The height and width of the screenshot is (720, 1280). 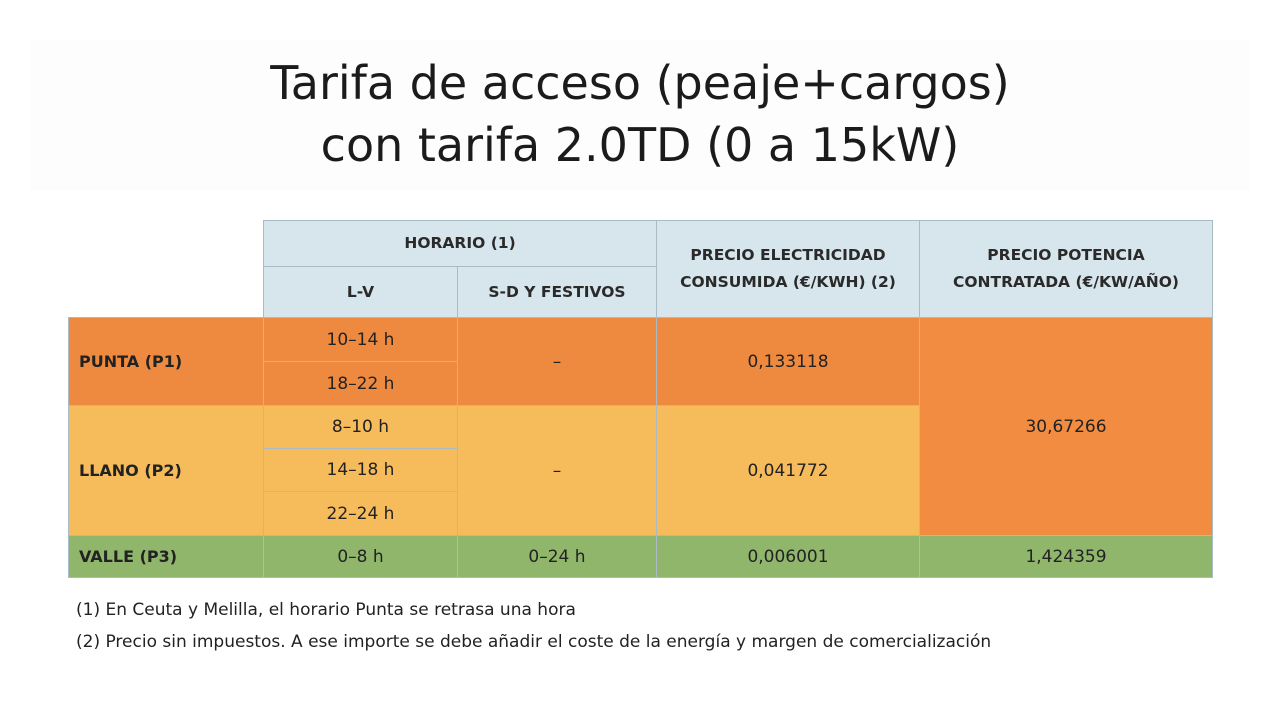 I want to click on price-cell: 30,67266, so click(x=1066, y=426).